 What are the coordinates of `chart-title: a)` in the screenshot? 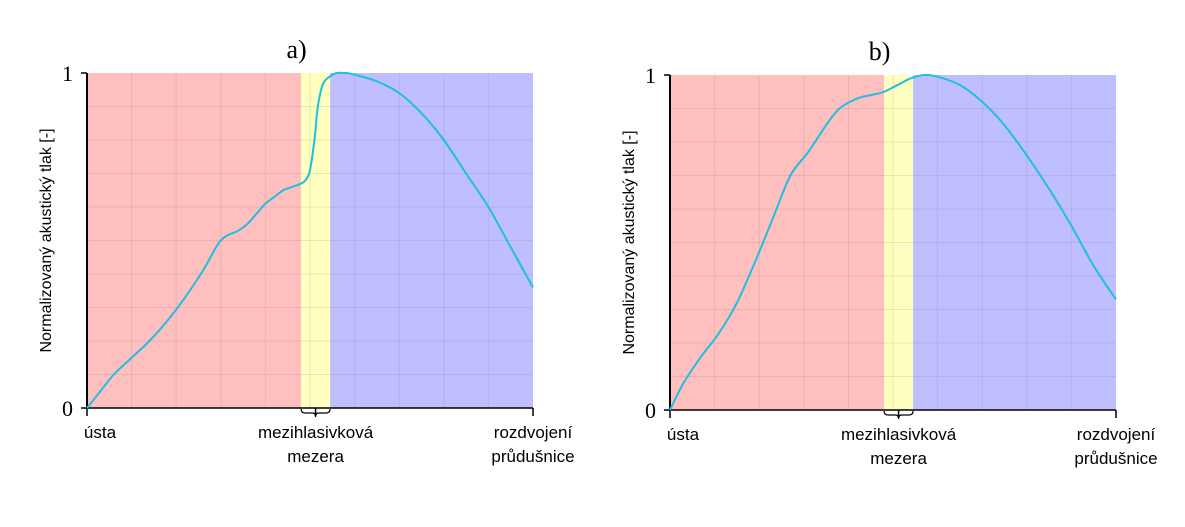 It's located at (297, 49).